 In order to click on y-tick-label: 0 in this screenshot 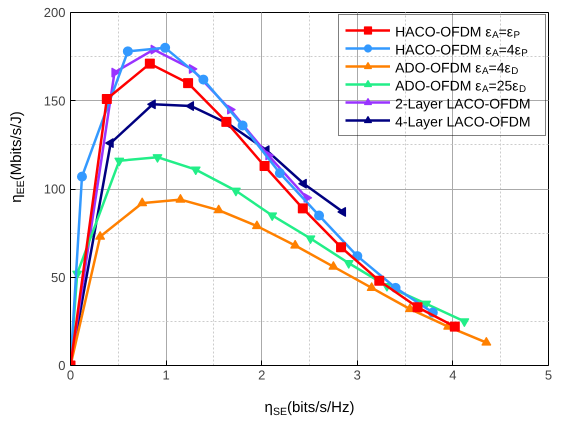, I will do `click(62, 365)`.